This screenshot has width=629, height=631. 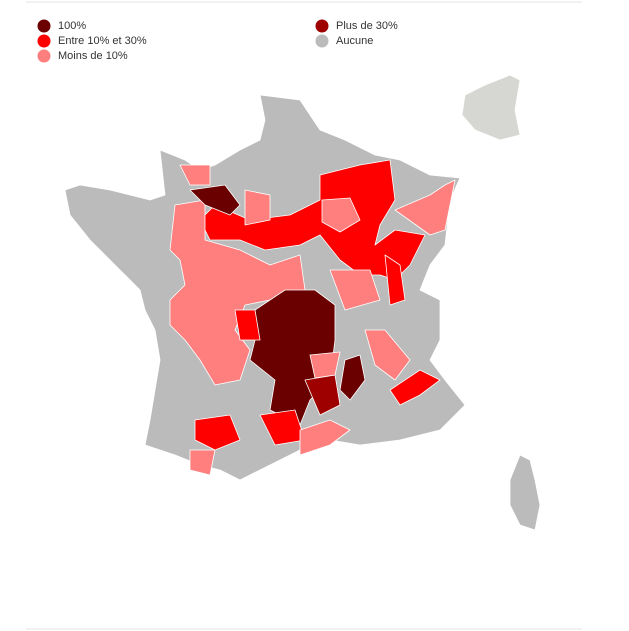 I want to click on corsica, so click(x=525, y=492).